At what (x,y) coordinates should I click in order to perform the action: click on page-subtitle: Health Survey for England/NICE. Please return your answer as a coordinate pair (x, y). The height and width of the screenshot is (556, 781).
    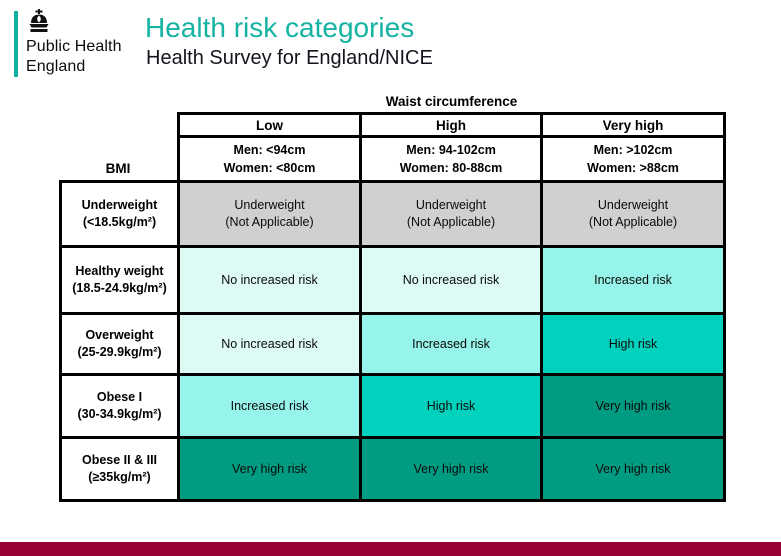
    Looking at the image, I should click on (289, 58).